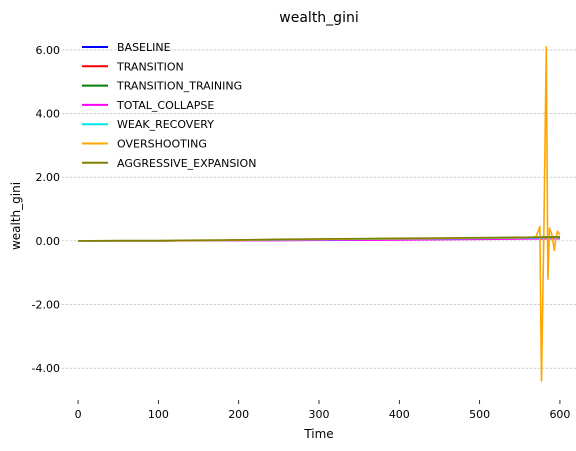 Image resolution: width=576 pixels, height=451 pixels. What do you see at coordinates (48, 241) in the screenshot?
I see `y-tick-label: 0.00` at bounding box center [48, 241].